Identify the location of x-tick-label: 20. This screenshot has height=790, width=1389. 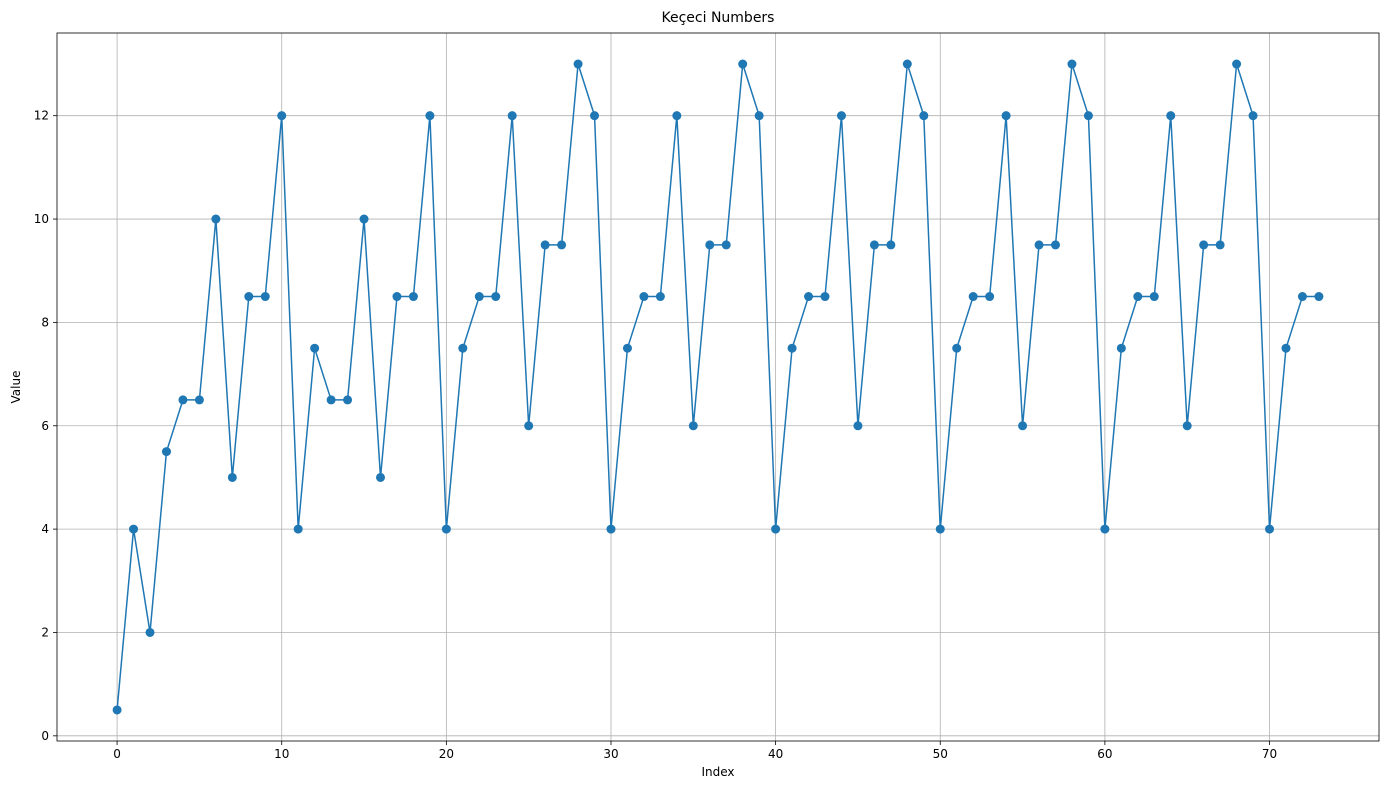
(446, 754).